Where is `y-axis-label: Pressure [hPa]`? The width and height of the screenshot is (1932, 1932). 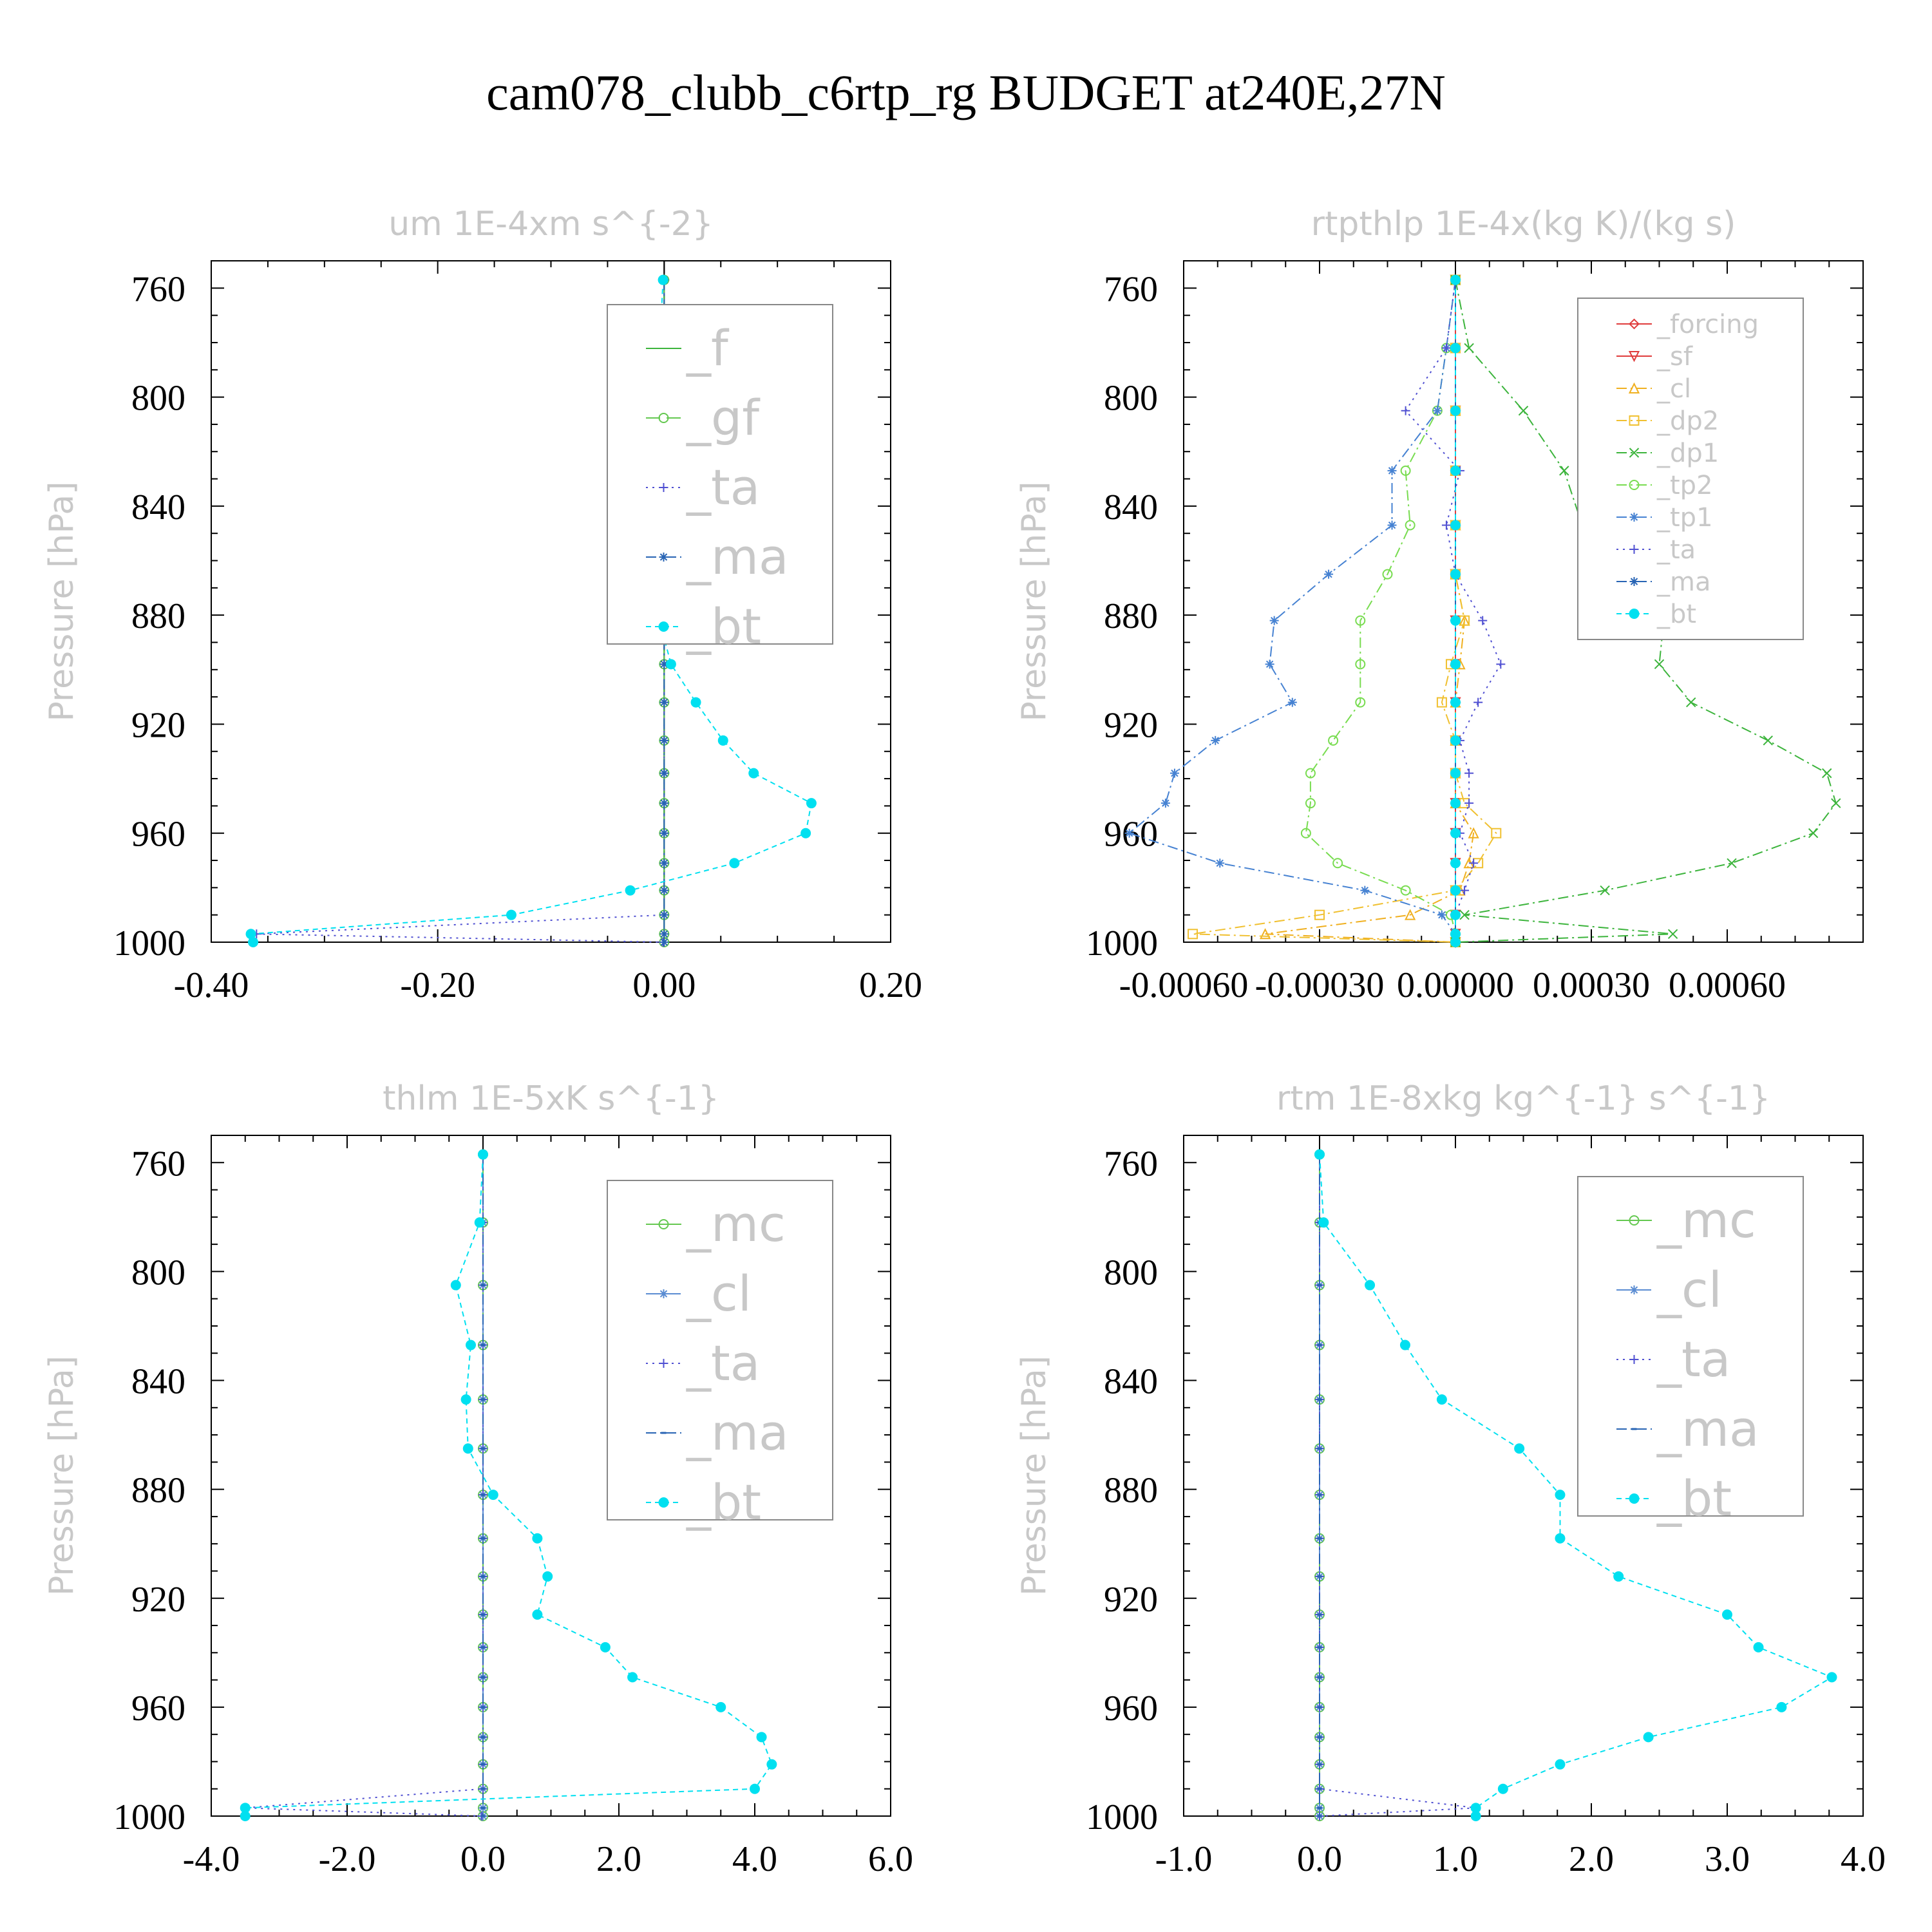 y-axis-label: Pressure [hPa] is located at coordinates (62, 1476).